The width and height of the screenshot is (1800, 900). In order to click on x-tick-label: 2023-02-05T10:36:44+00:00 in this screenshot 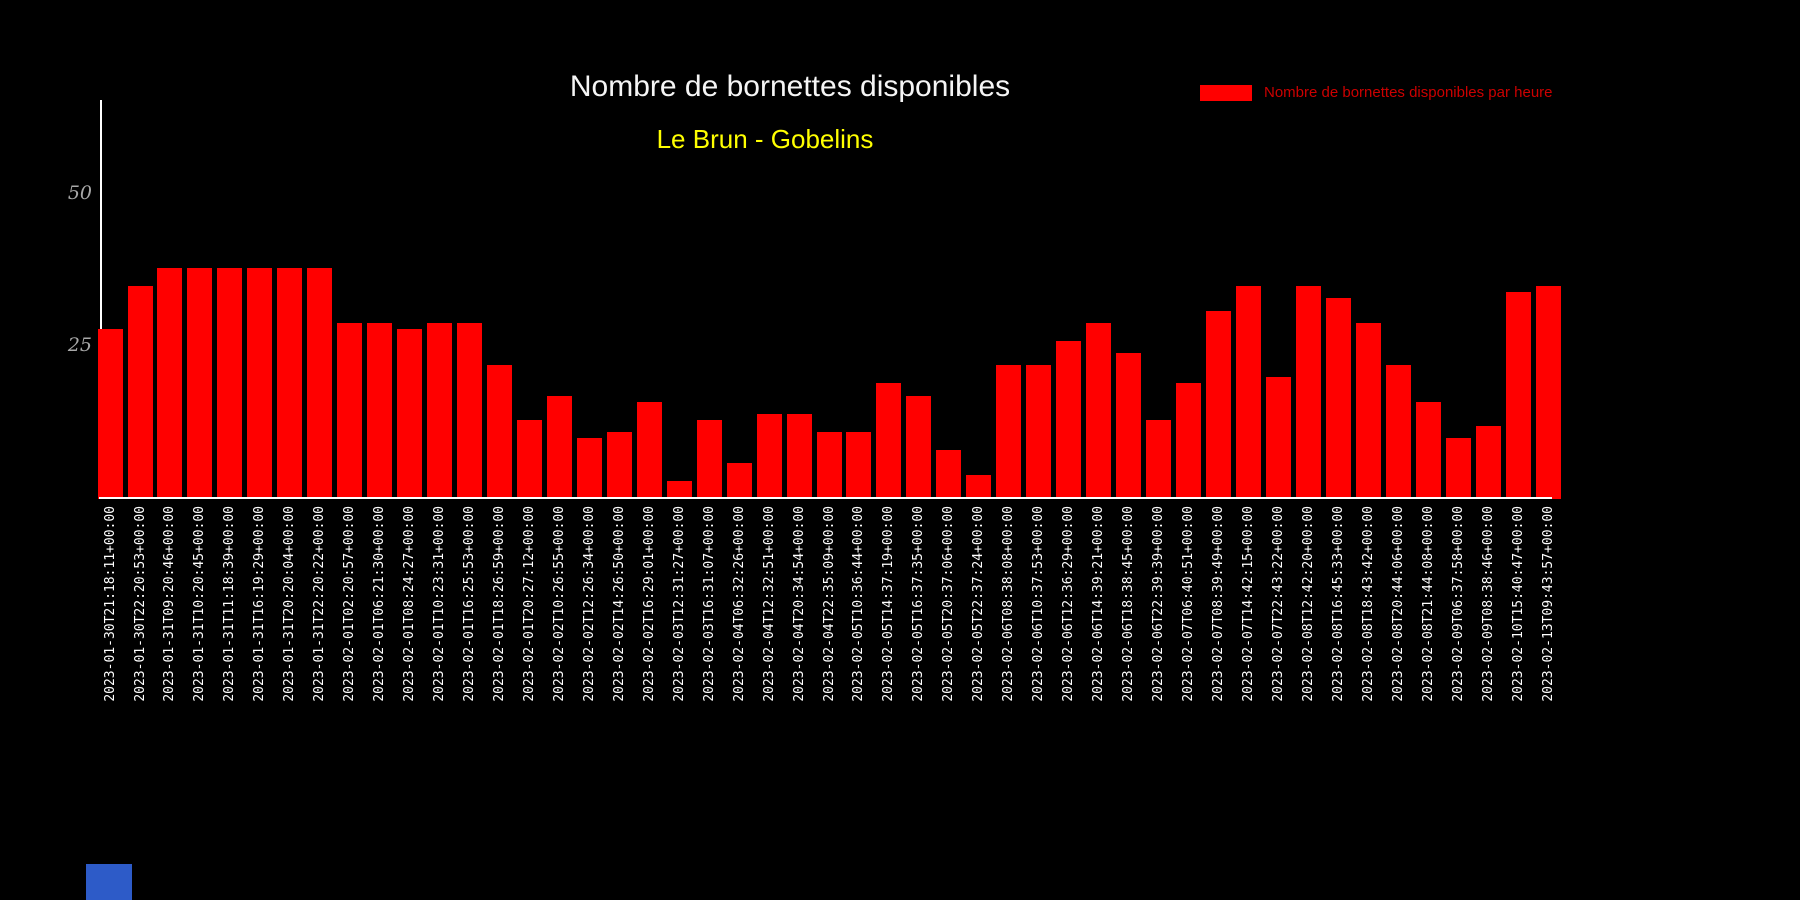, I will do `click(859, 604)`.